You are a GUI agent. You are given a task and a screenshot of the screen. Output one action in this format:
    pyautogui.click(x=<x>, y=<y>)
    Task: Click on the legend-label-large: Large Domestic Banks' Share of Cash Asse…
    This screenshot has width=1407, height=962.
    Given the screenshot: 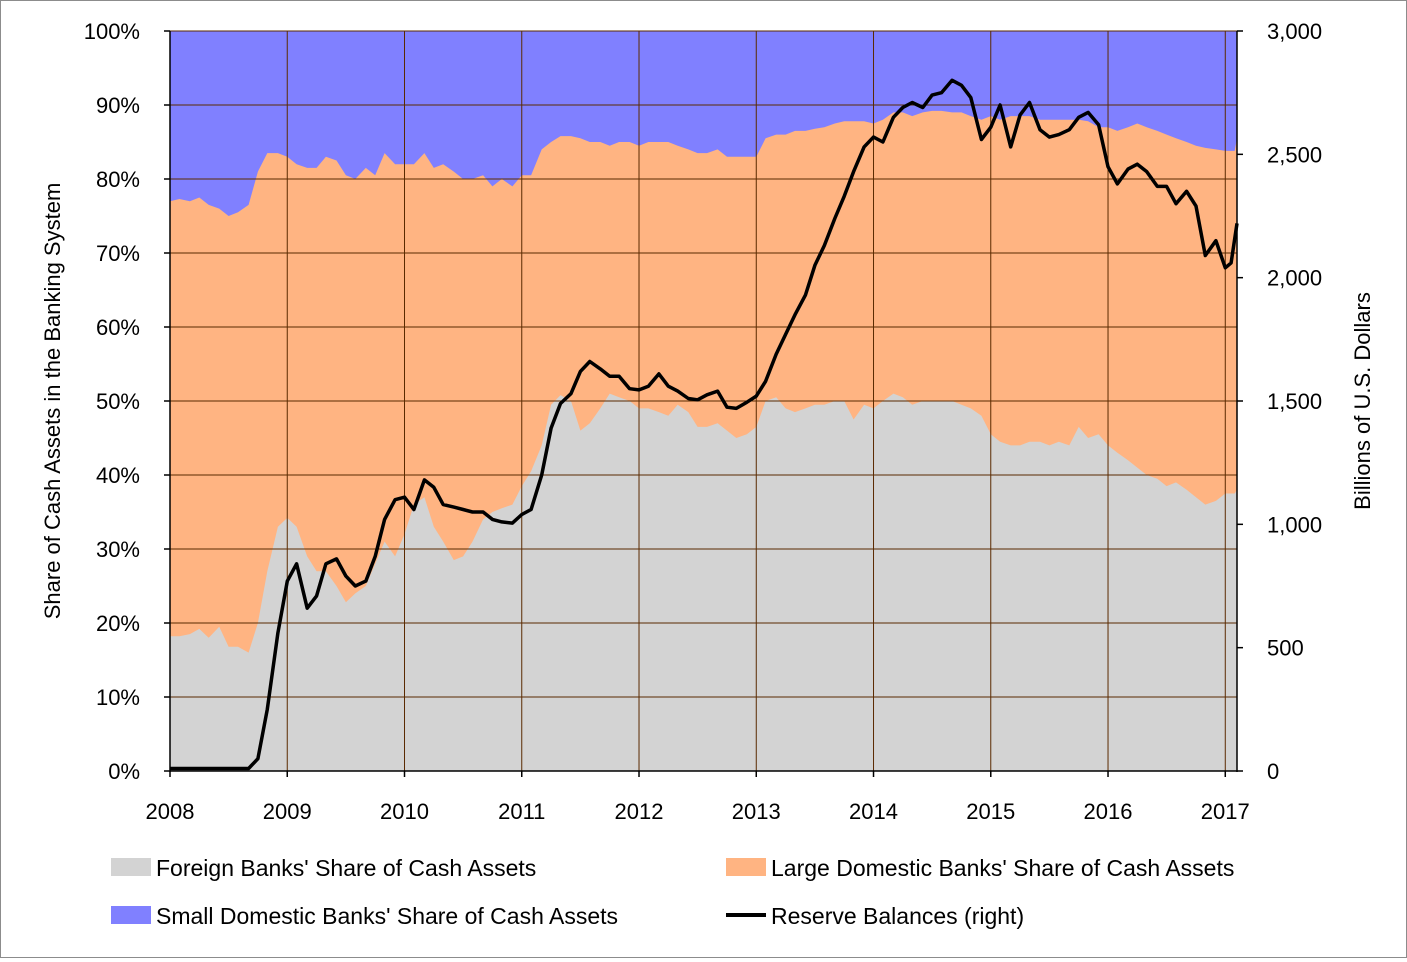 What is the action you would take?
    pyautogui.click(x=1002, y=868)
    